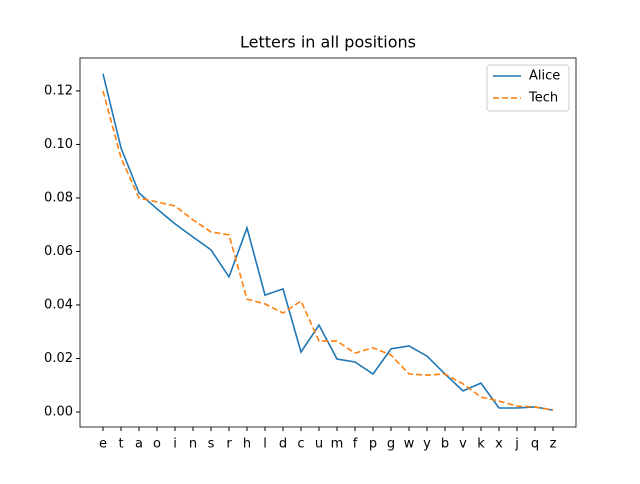  I want to click on x-tick-label: s, so click(211, 444).